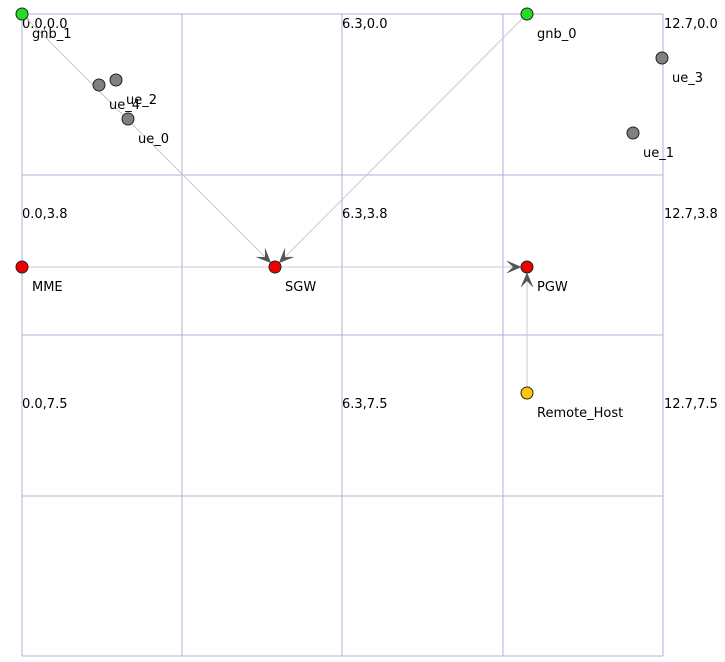 The width and height of the screenshot is (725, 662). I want to click on grid-coordinate-label: 0.0,3.8, so click(44, 214).